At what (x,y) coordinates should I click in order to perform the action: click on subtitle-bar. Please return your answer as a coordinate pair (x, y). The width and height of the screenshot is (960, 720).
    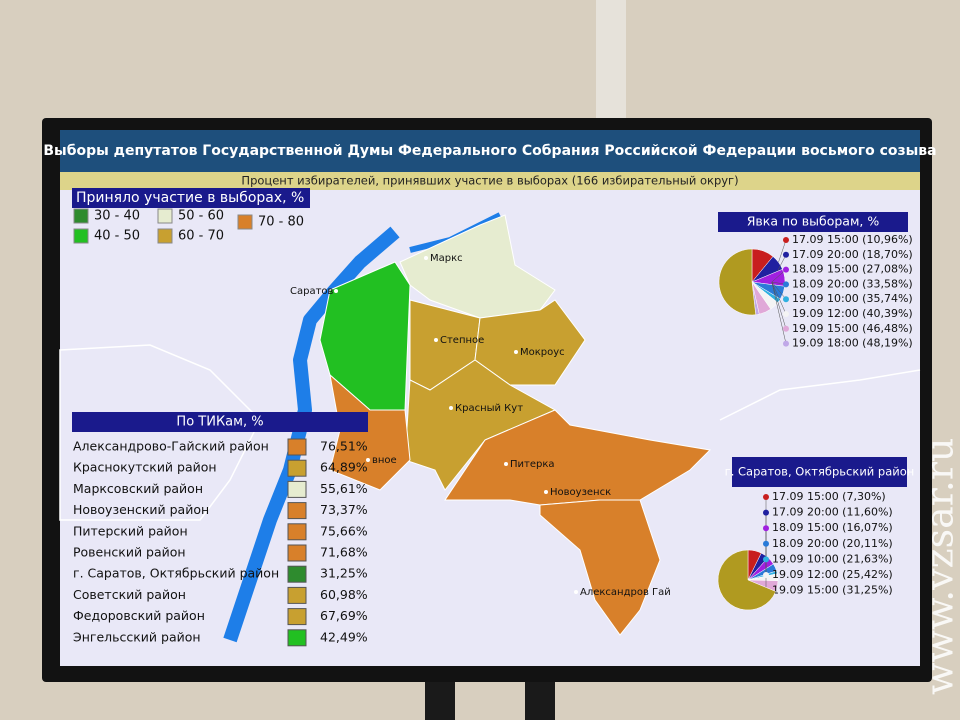
    Looking at the image, I should click on (490, 181).